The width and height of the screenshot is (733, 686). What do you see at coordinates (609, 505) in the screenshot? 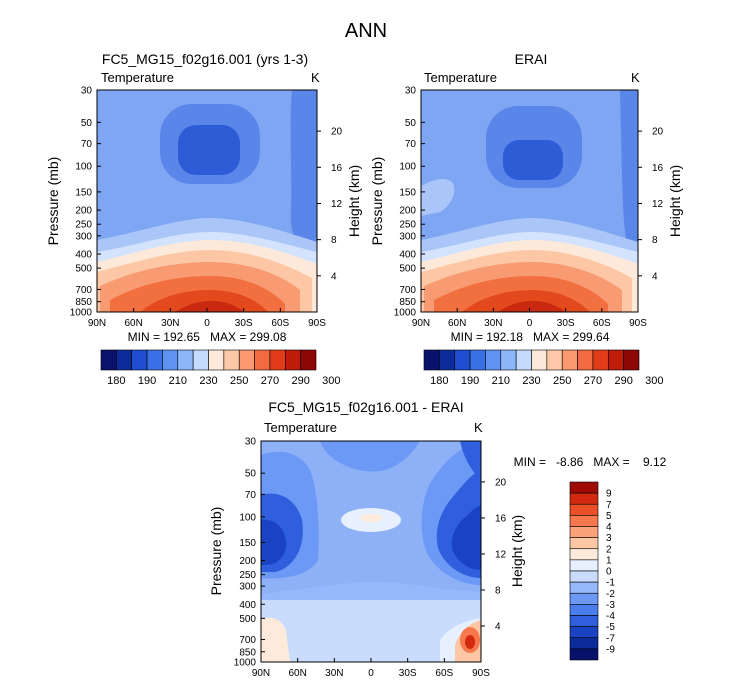
I see `colorbar-label: 7` at bounding box center [609, 505].